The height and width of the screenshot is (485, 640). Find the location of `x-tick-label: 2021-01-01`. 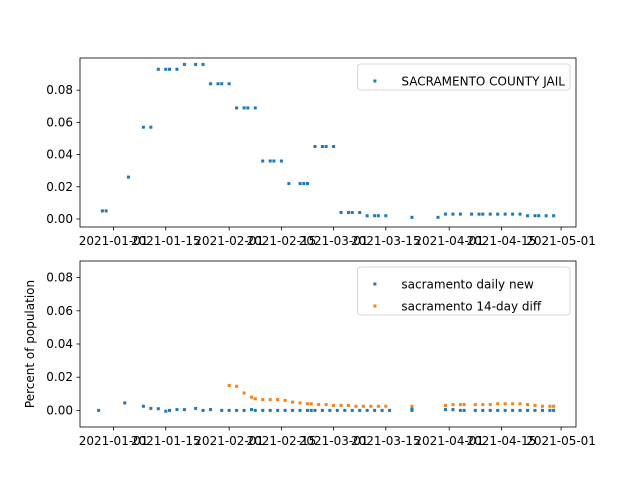

x-tick-label: 2021-01-01 is located at coordinates (114, 441).